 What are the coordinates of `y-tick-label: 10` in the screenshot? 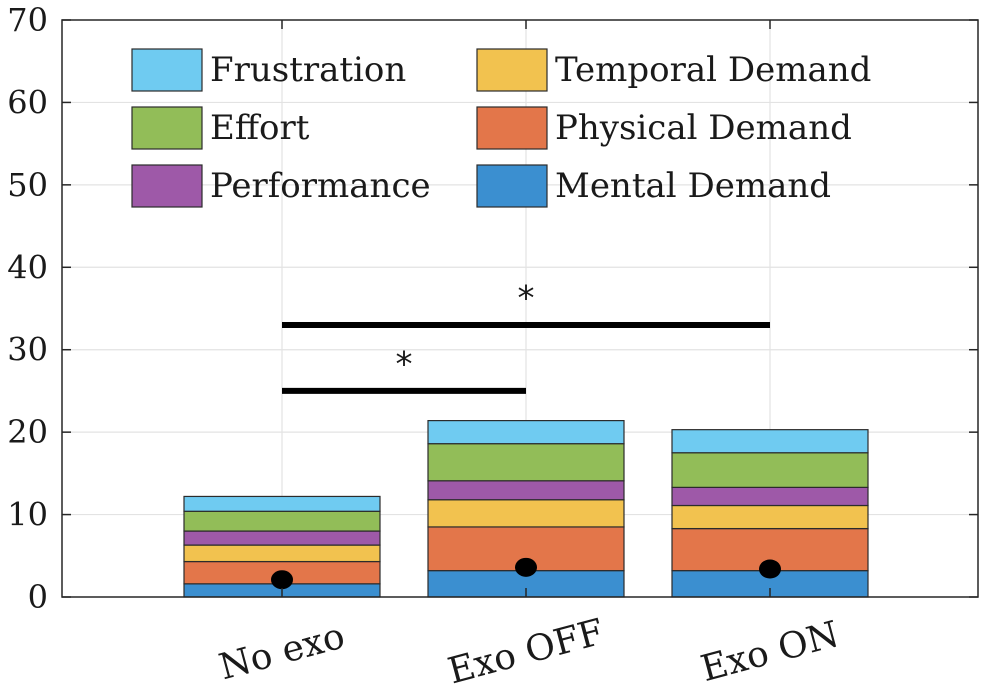 It's located at (27, 515).